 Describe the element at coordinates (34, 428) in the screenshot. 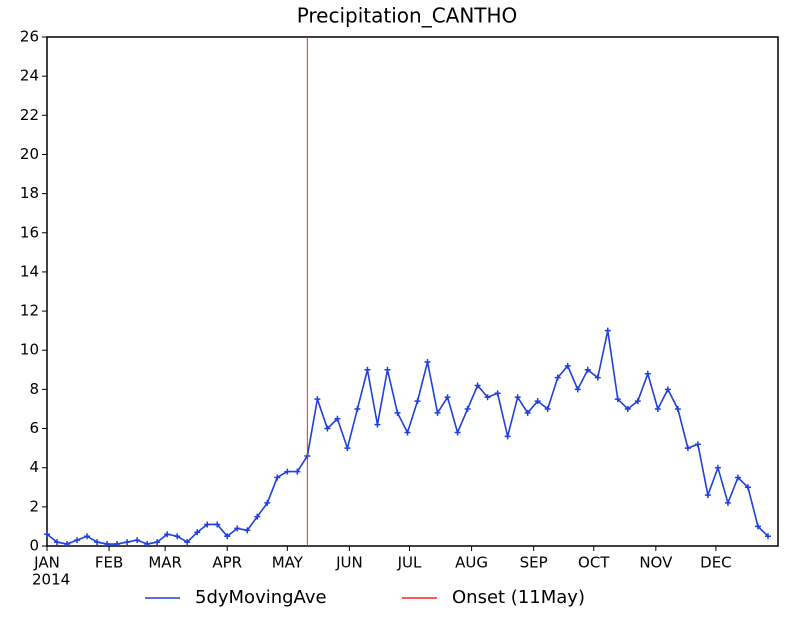

I see `y-tick-label: 6` at that location.